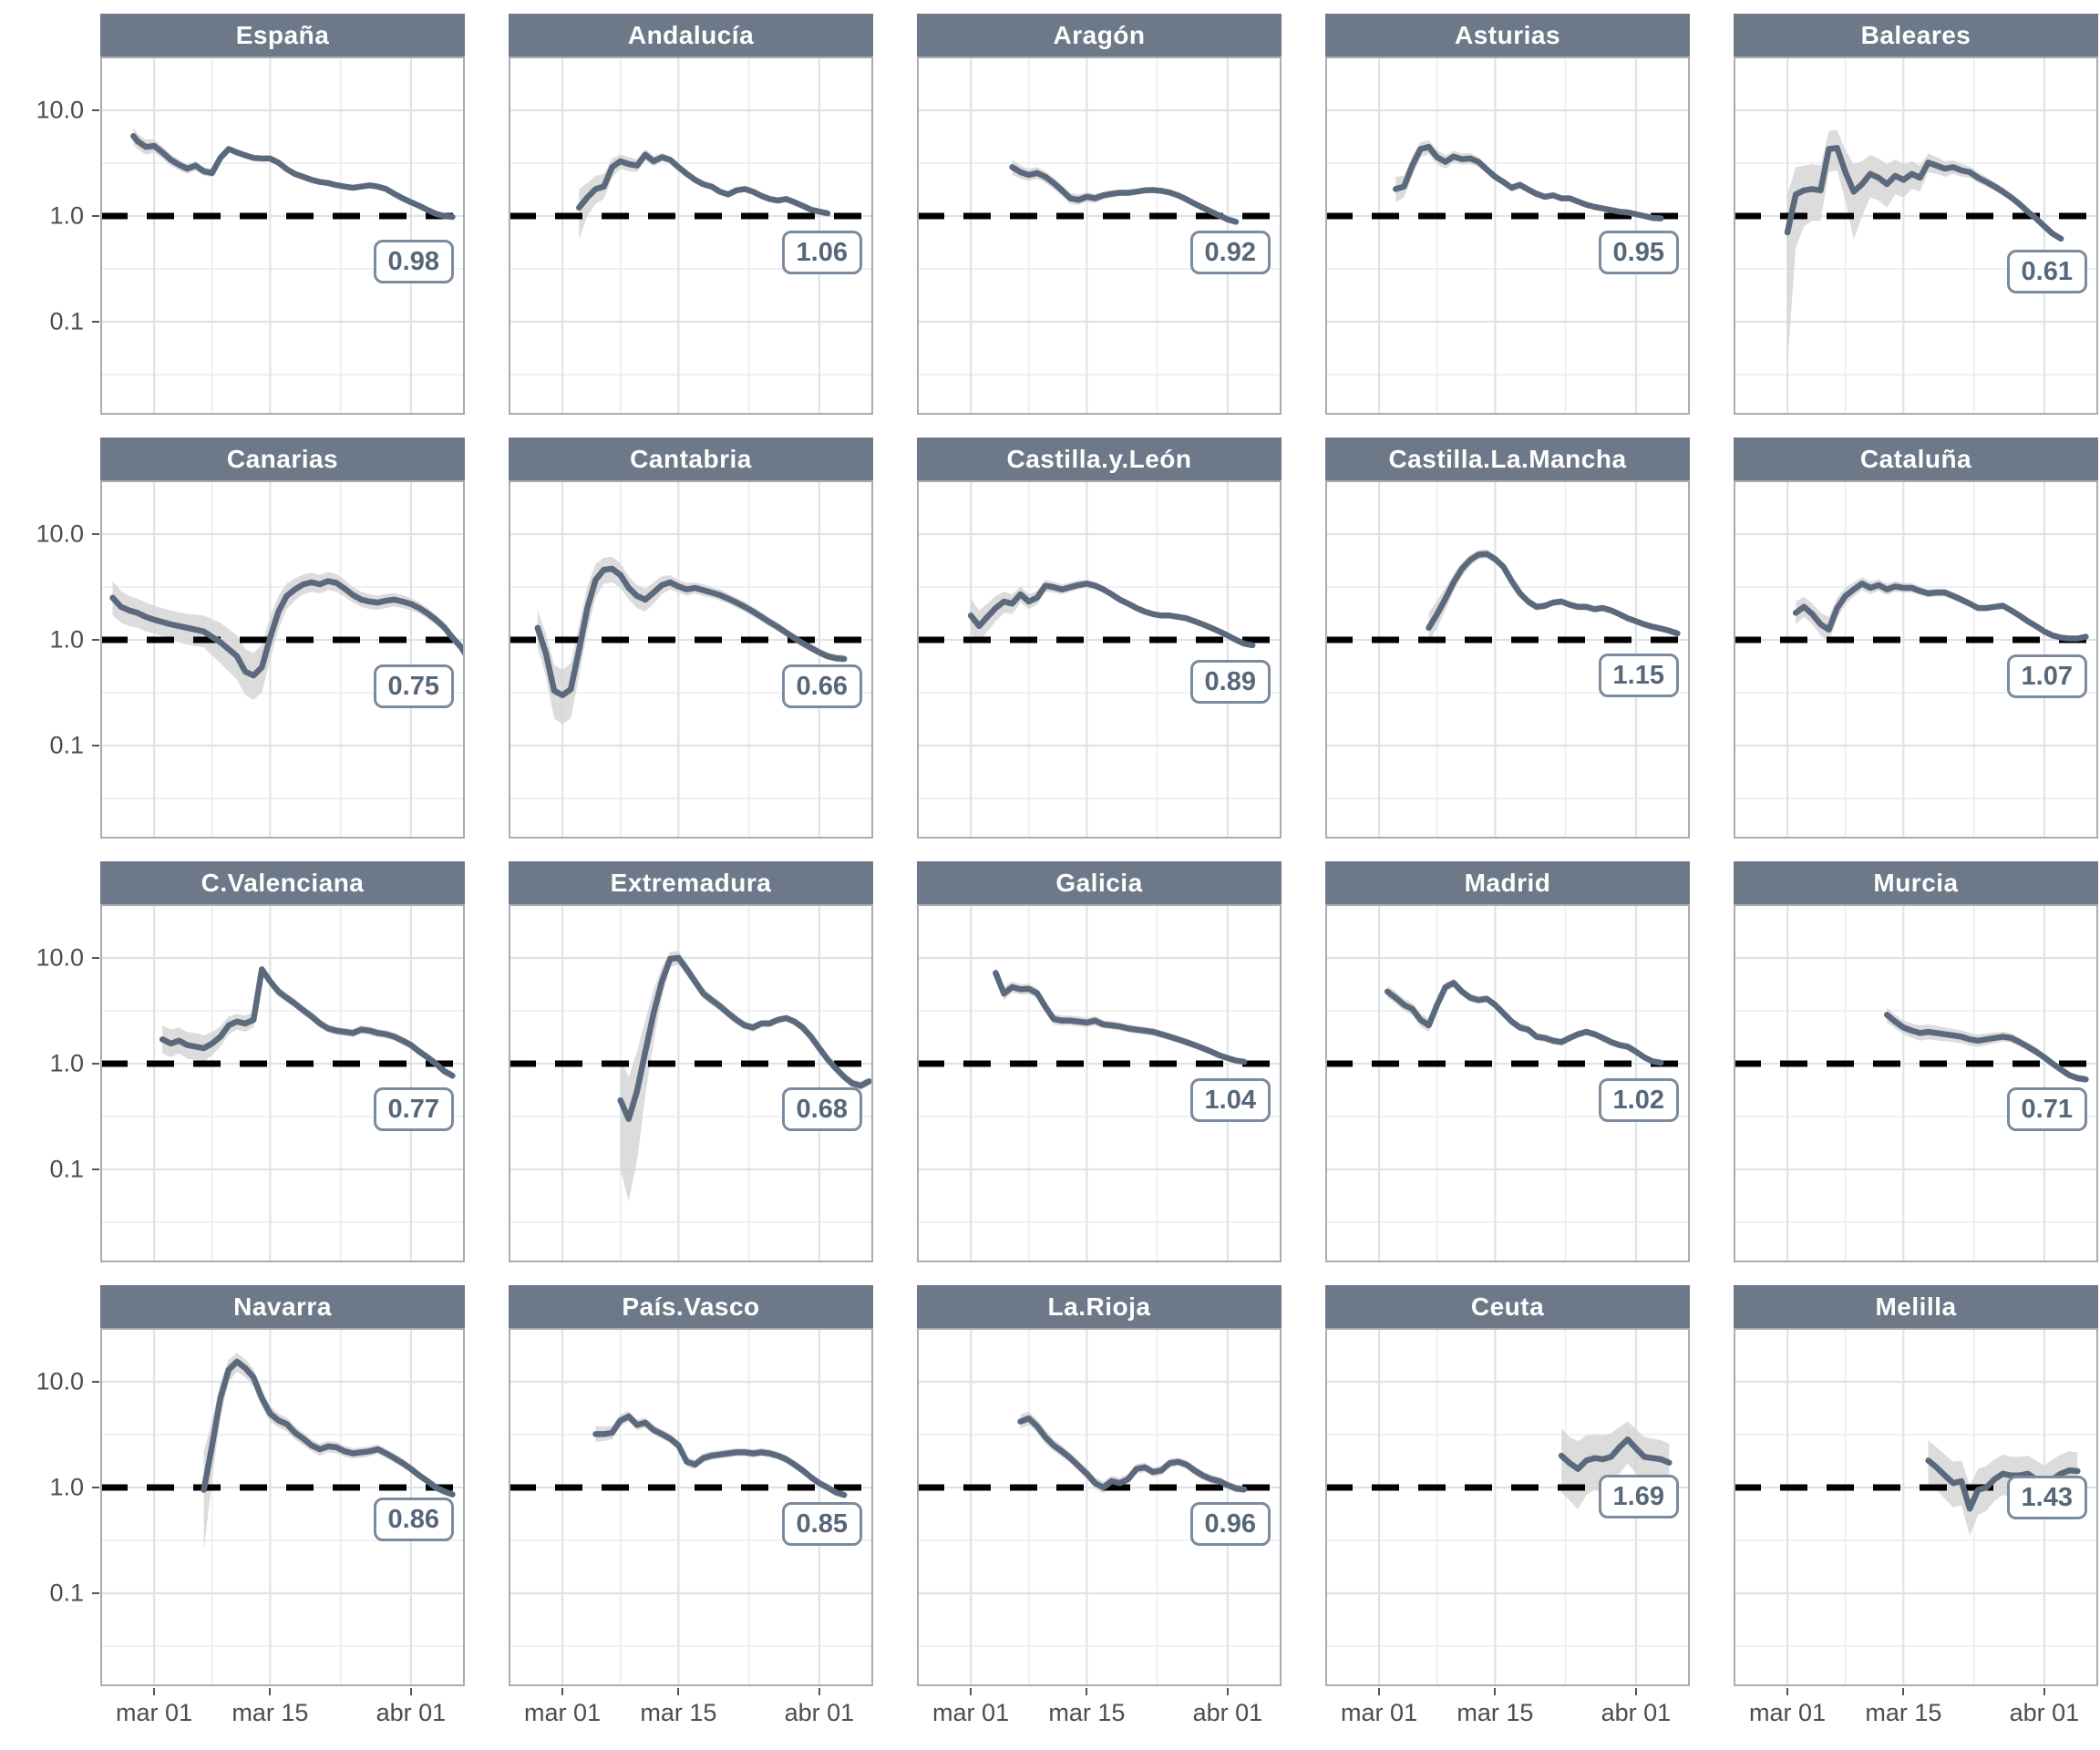 This screenshot has height=1750, width=2100. Describe the element at coordinates (414, 686) in the screenshot. I see `rt-value-badge: 0.75` at that location.